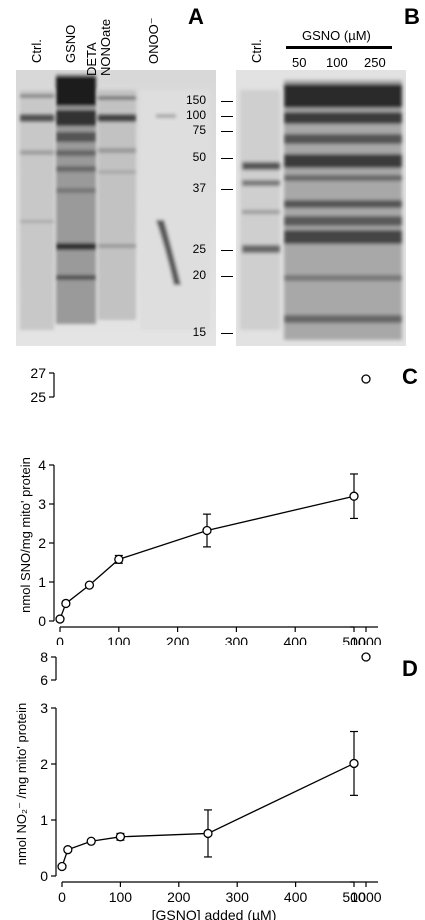 This screenshot has height=920, width=425. I want to click on y-tick-label: 4, so click(42, 465).